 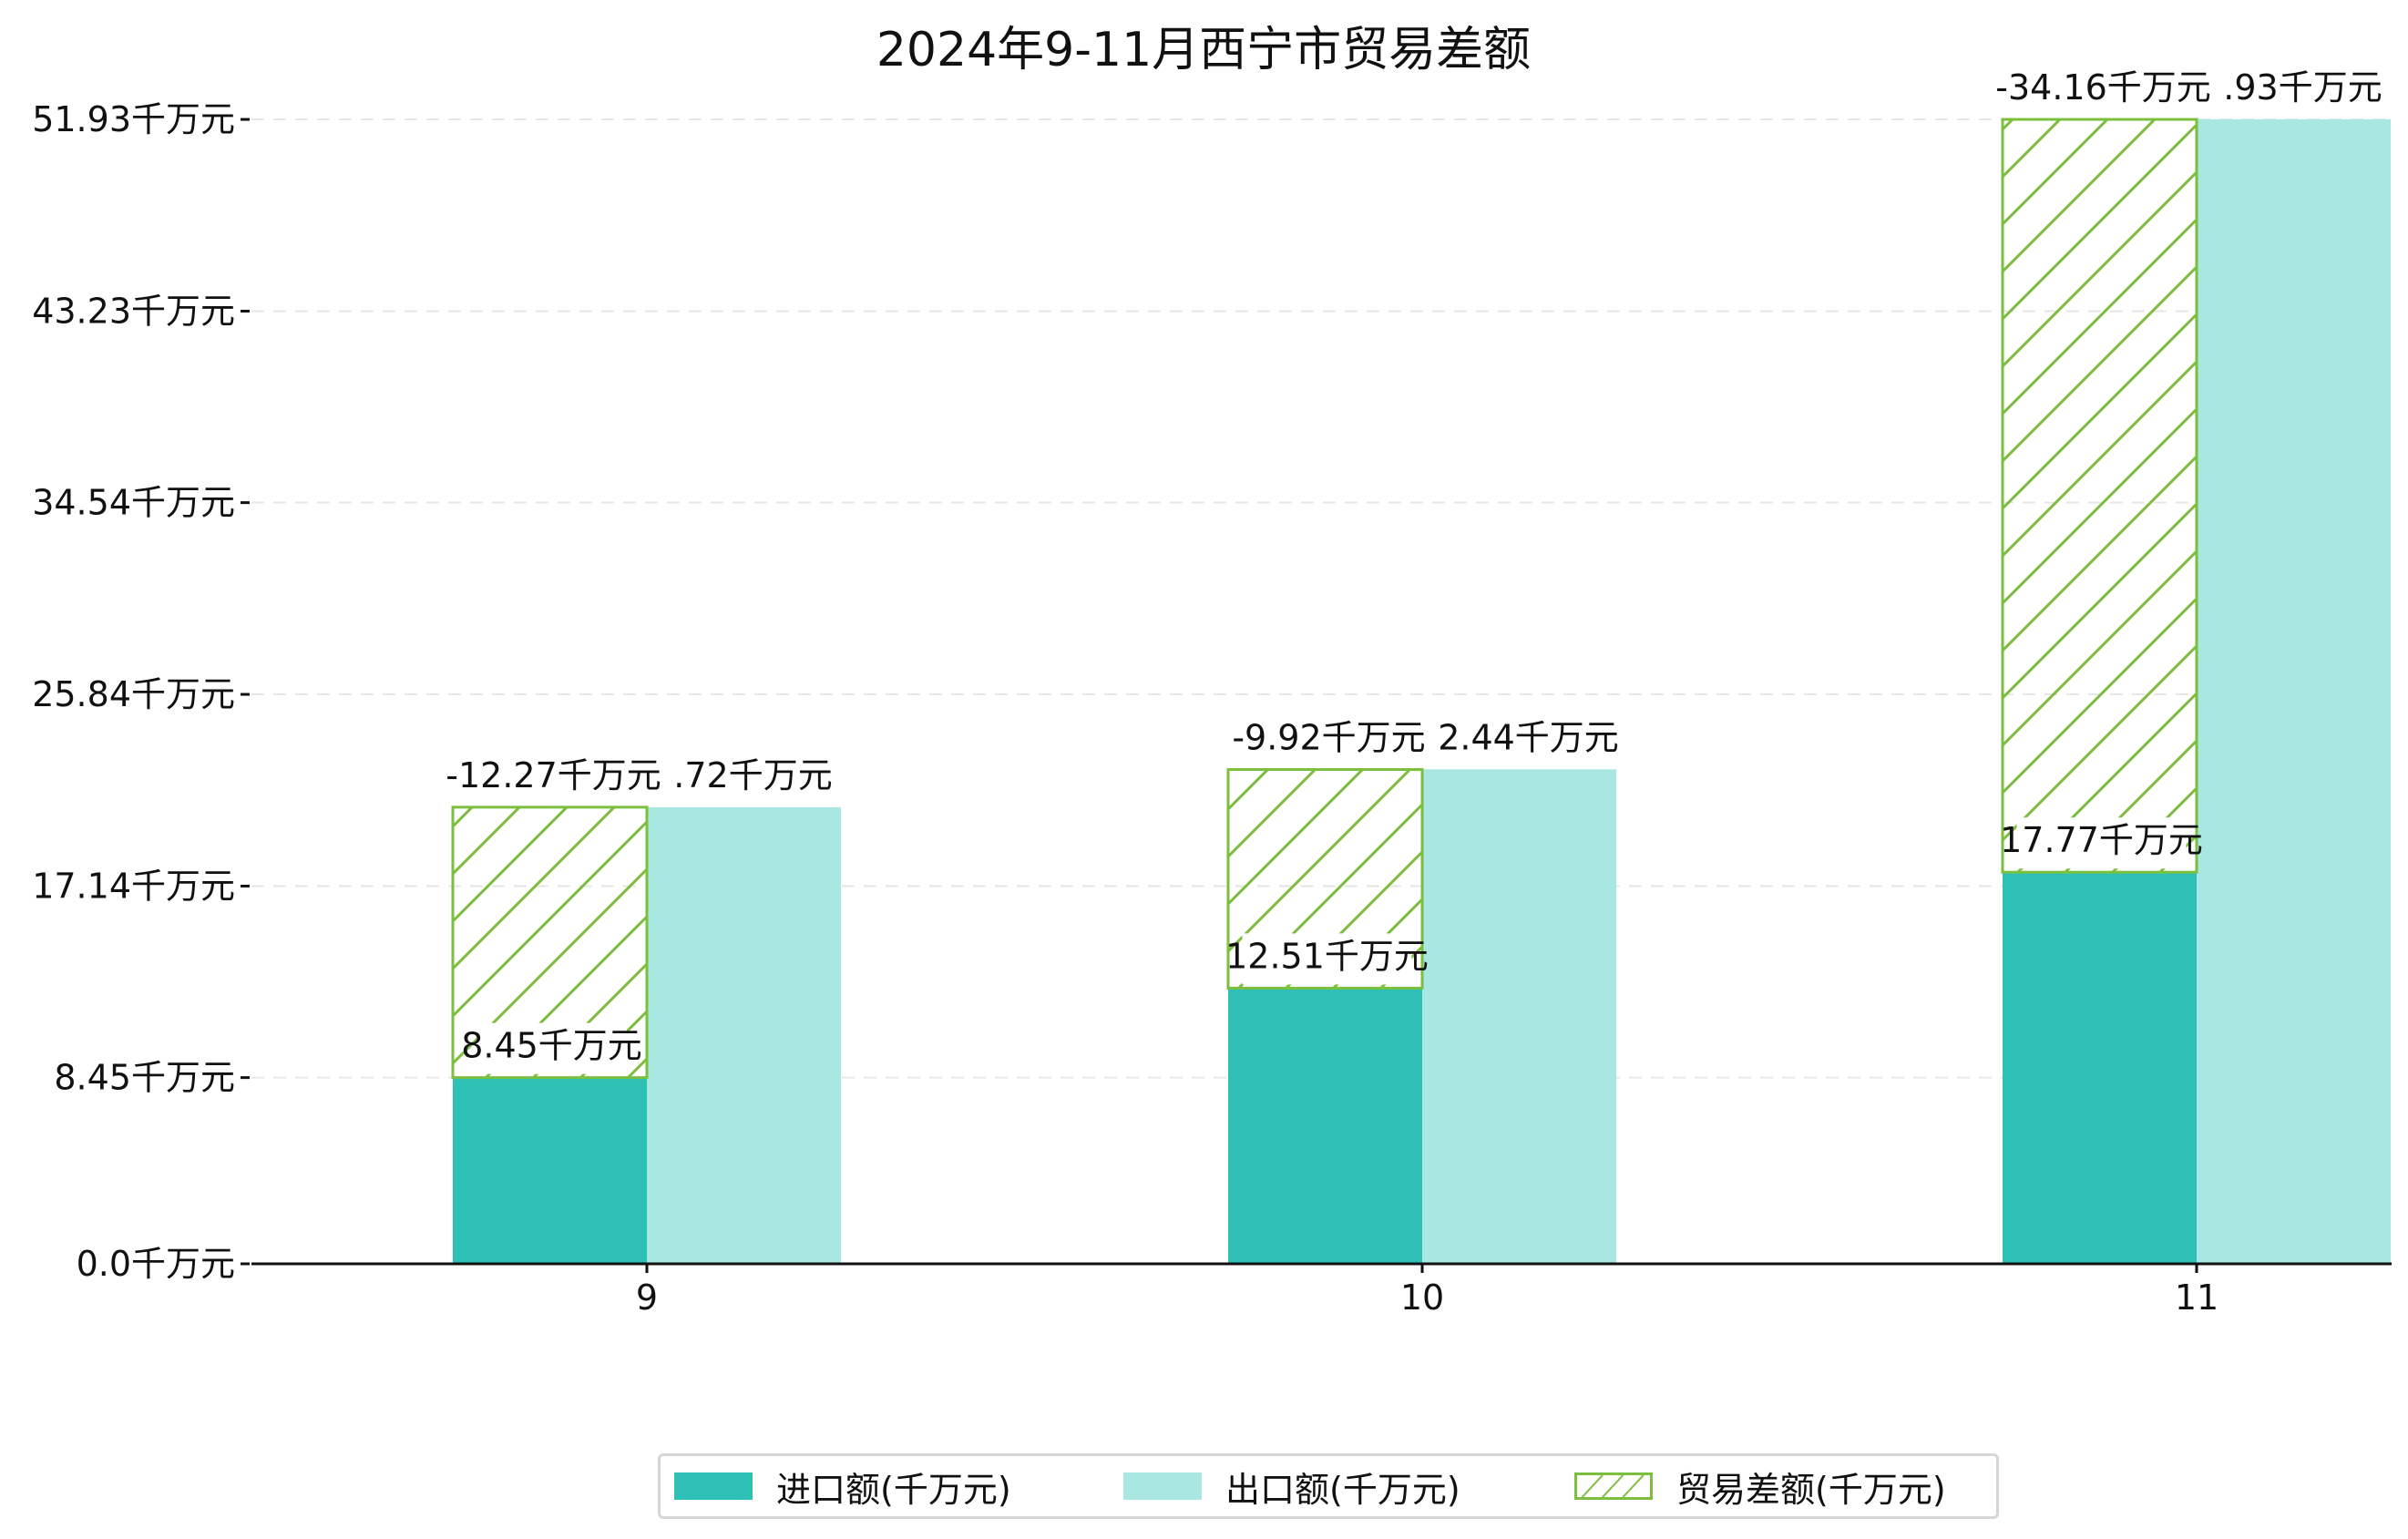 I want to click on balance-value-label: -9.92千万元, so click(x=1328, y=738).